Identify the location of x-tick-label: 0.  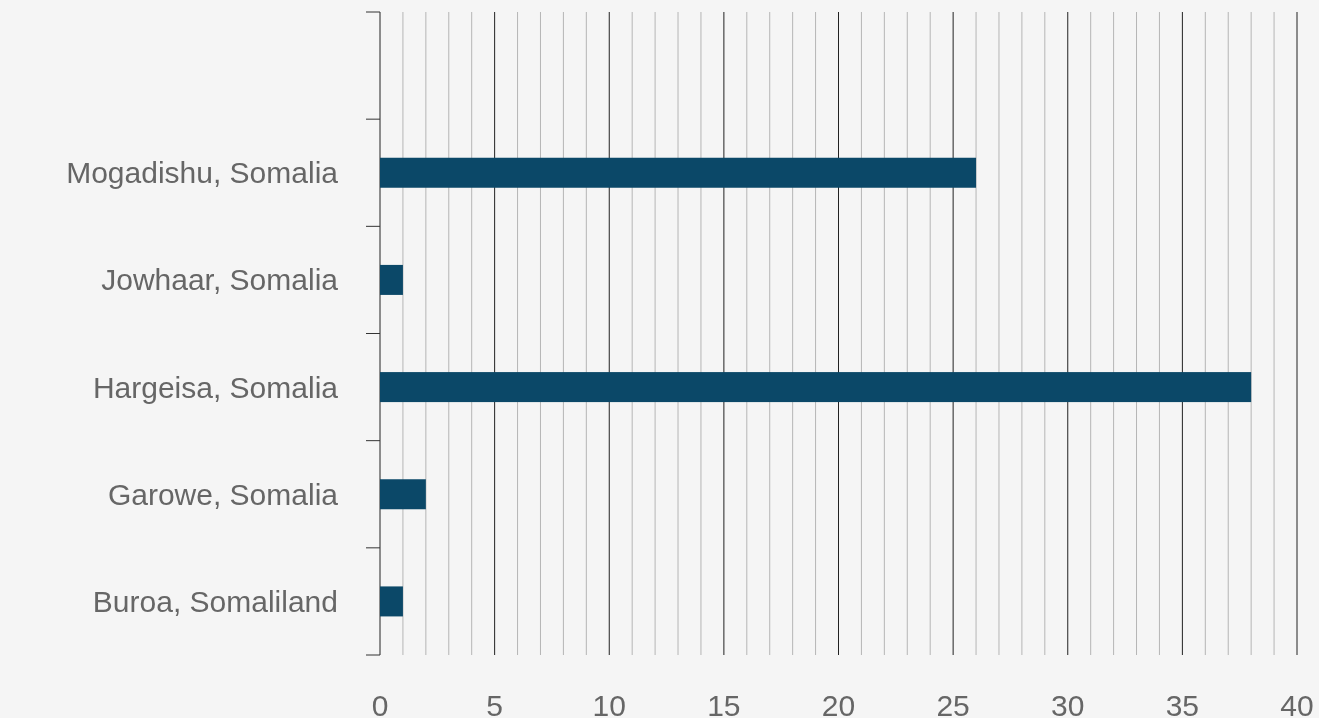
(380, 703).